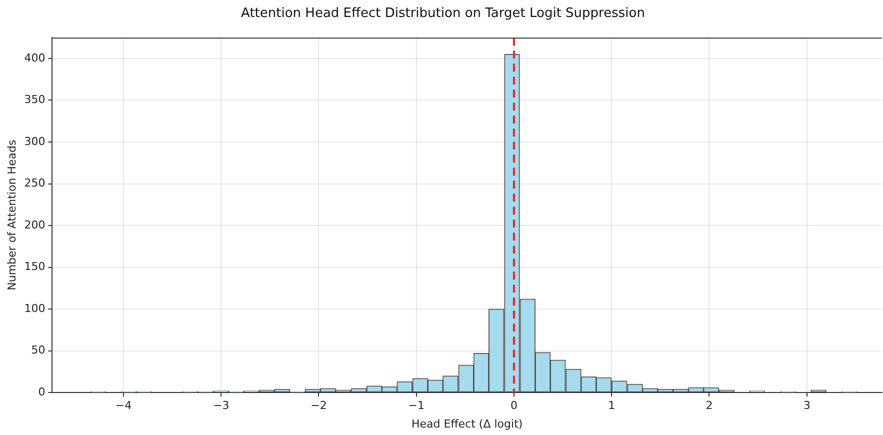 This screenshot has width=883, height=435. What do you see at coordinates (123, 405) in the screenshot?
I see `x-tick-label: −4` at bounding box center [123, 405].